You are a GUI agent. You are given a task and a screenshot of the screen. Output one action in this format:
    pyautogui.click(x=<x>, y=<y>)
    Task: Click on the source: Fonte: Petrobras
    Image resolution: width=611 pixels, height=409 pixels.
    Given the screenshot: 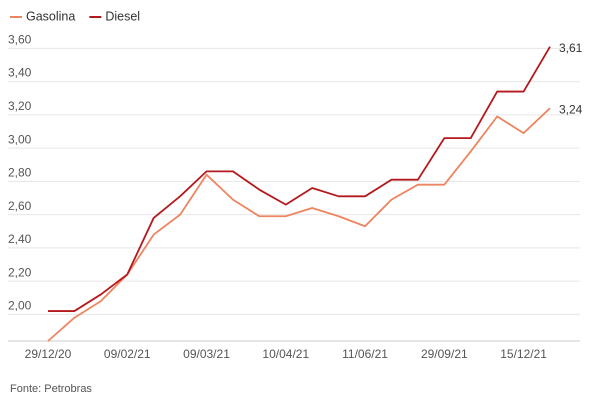 What is the action you would take?
    pyautogui.click(x=51, y=389)
    